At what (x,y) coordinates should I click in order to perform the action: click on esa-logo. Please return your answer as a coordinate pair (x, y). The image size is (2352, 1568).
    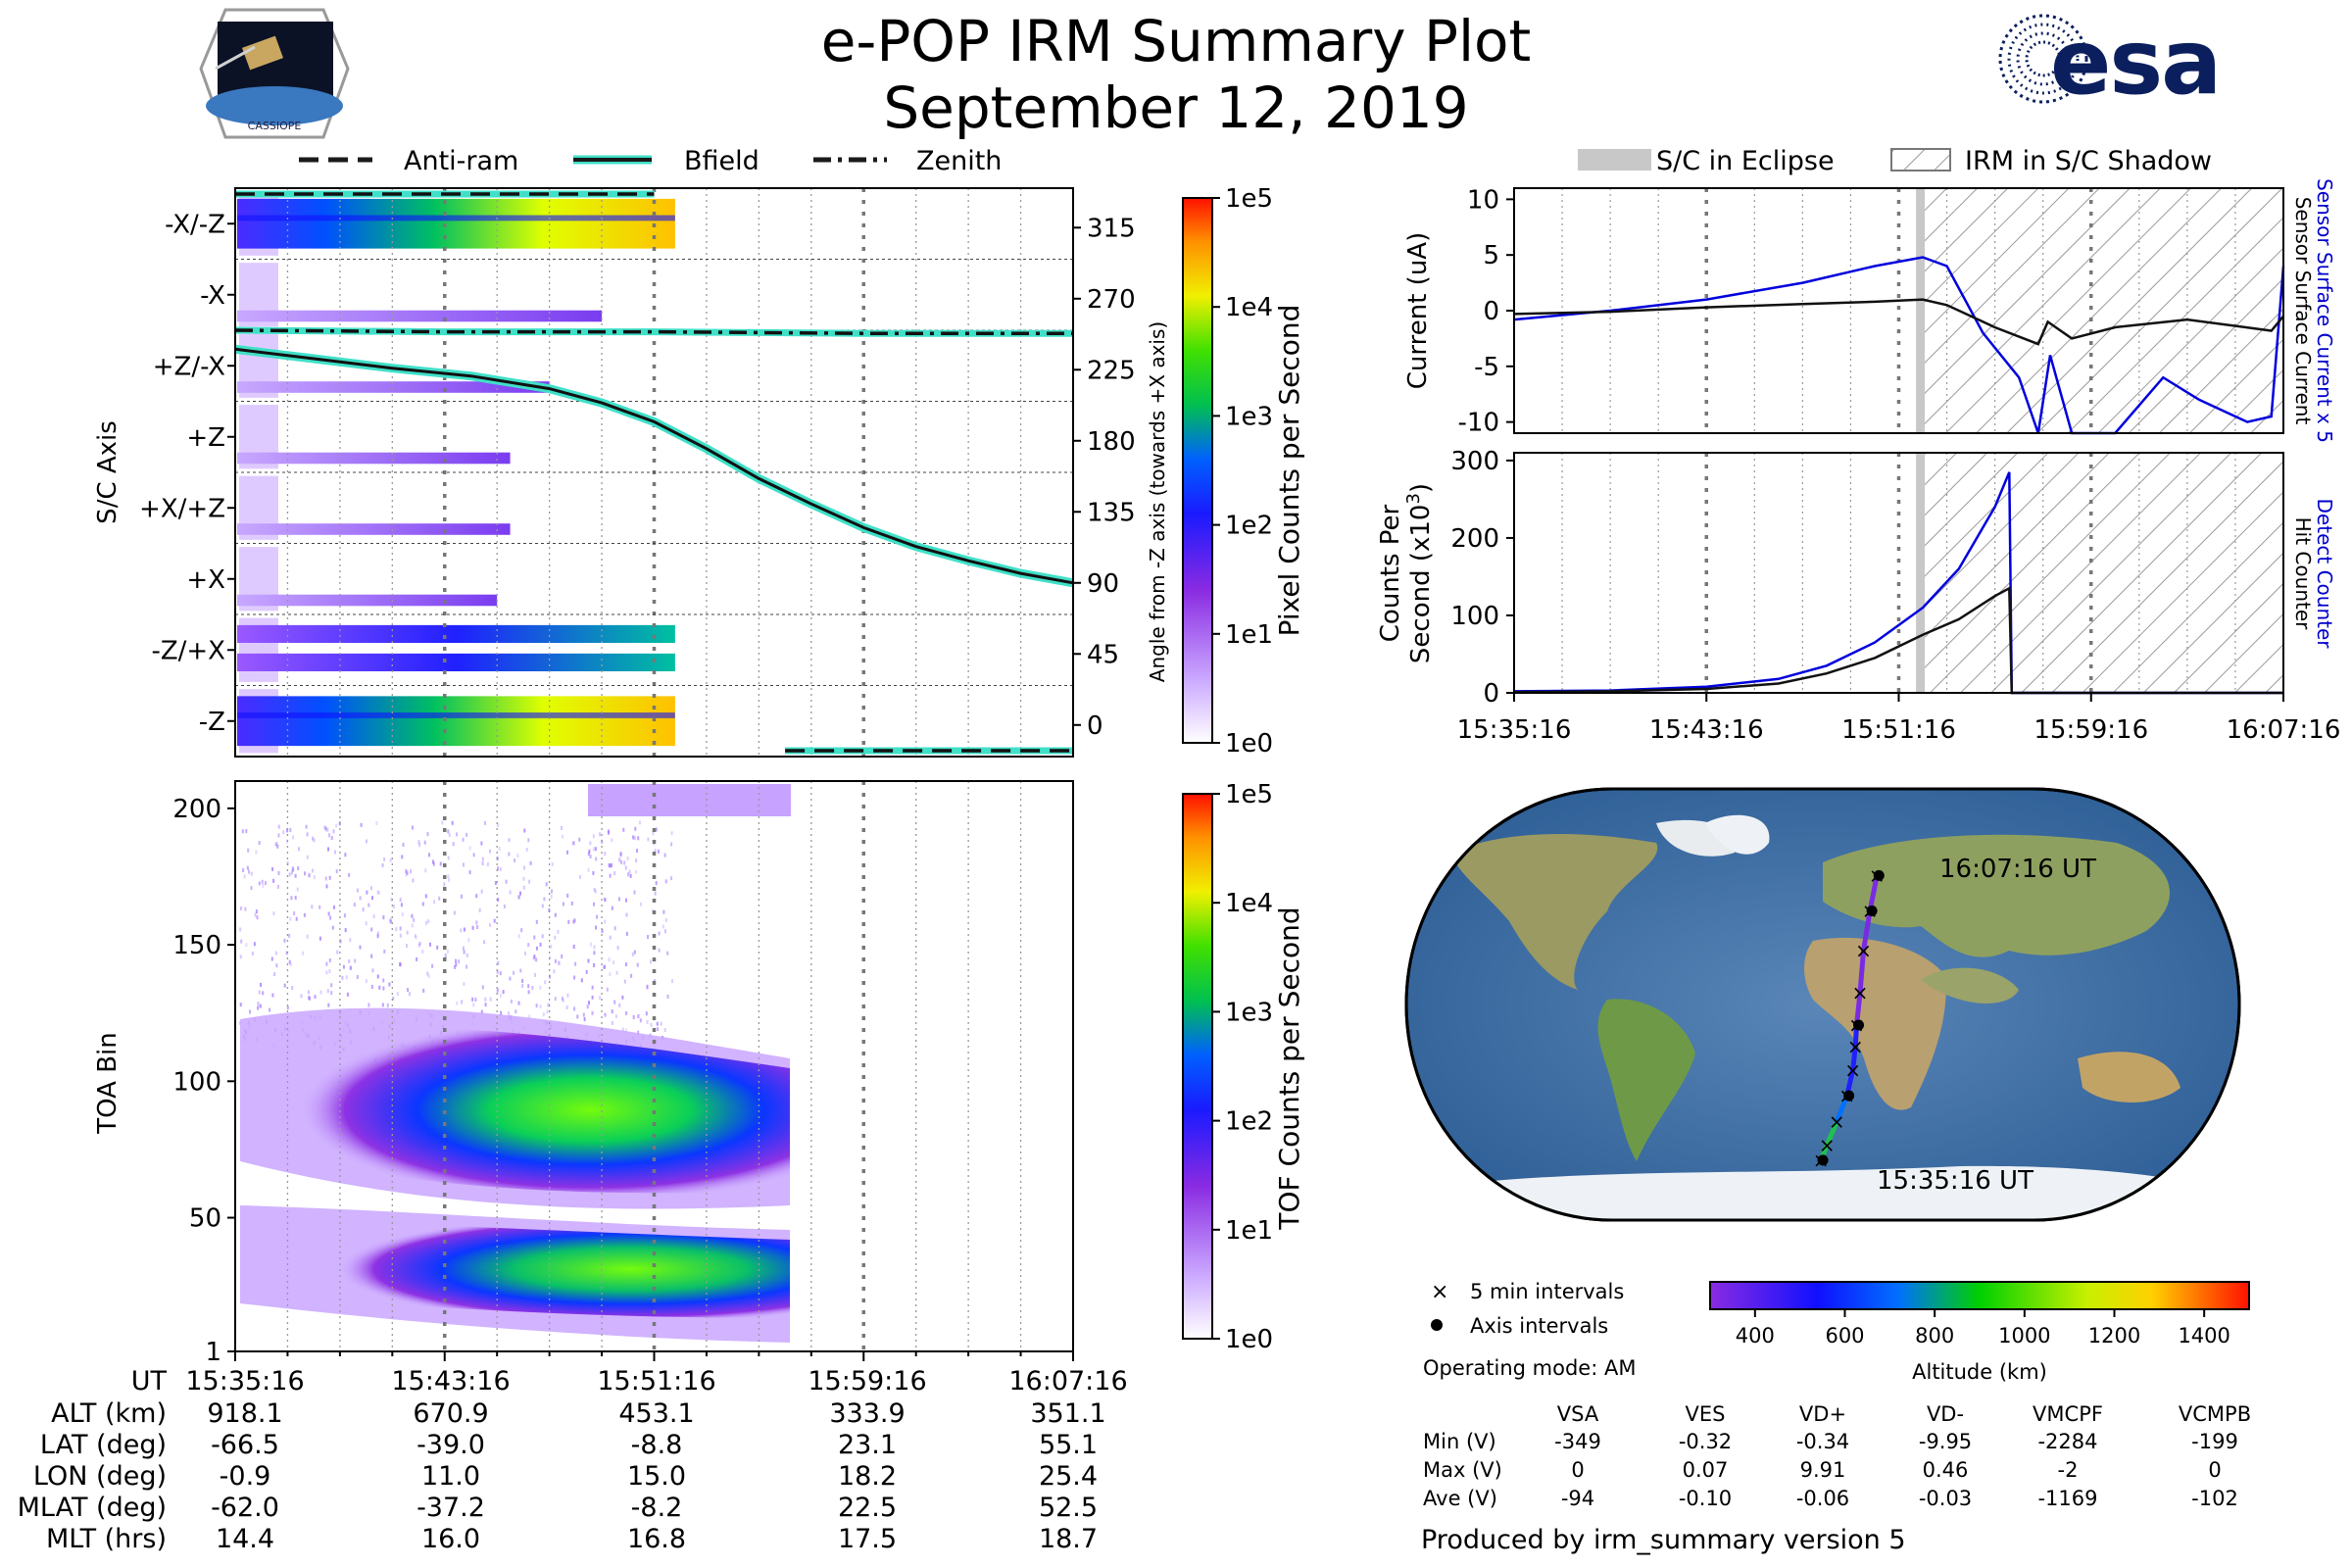
    Looking at the image, I should click on (2043, 59).